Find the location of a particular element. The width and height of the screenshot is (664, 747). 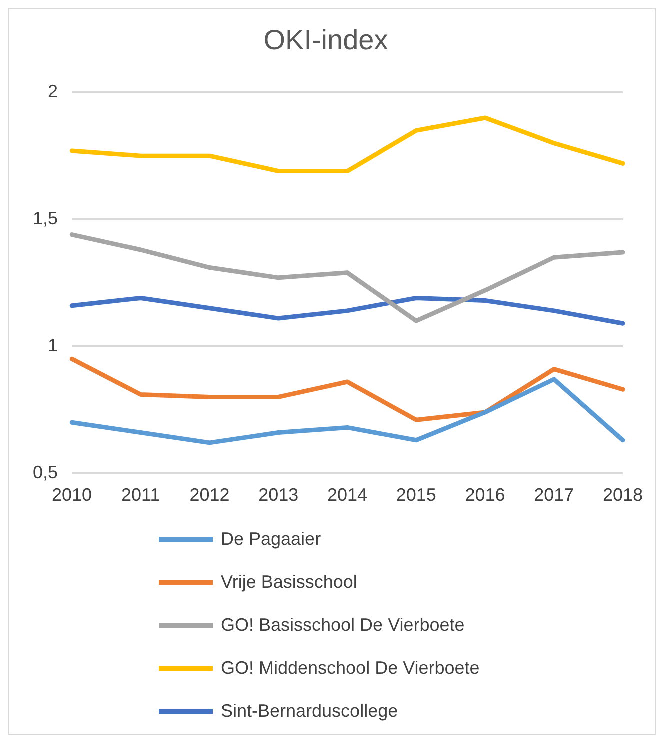

x-tick-label: 2017 is located at coordinates (554, 495).